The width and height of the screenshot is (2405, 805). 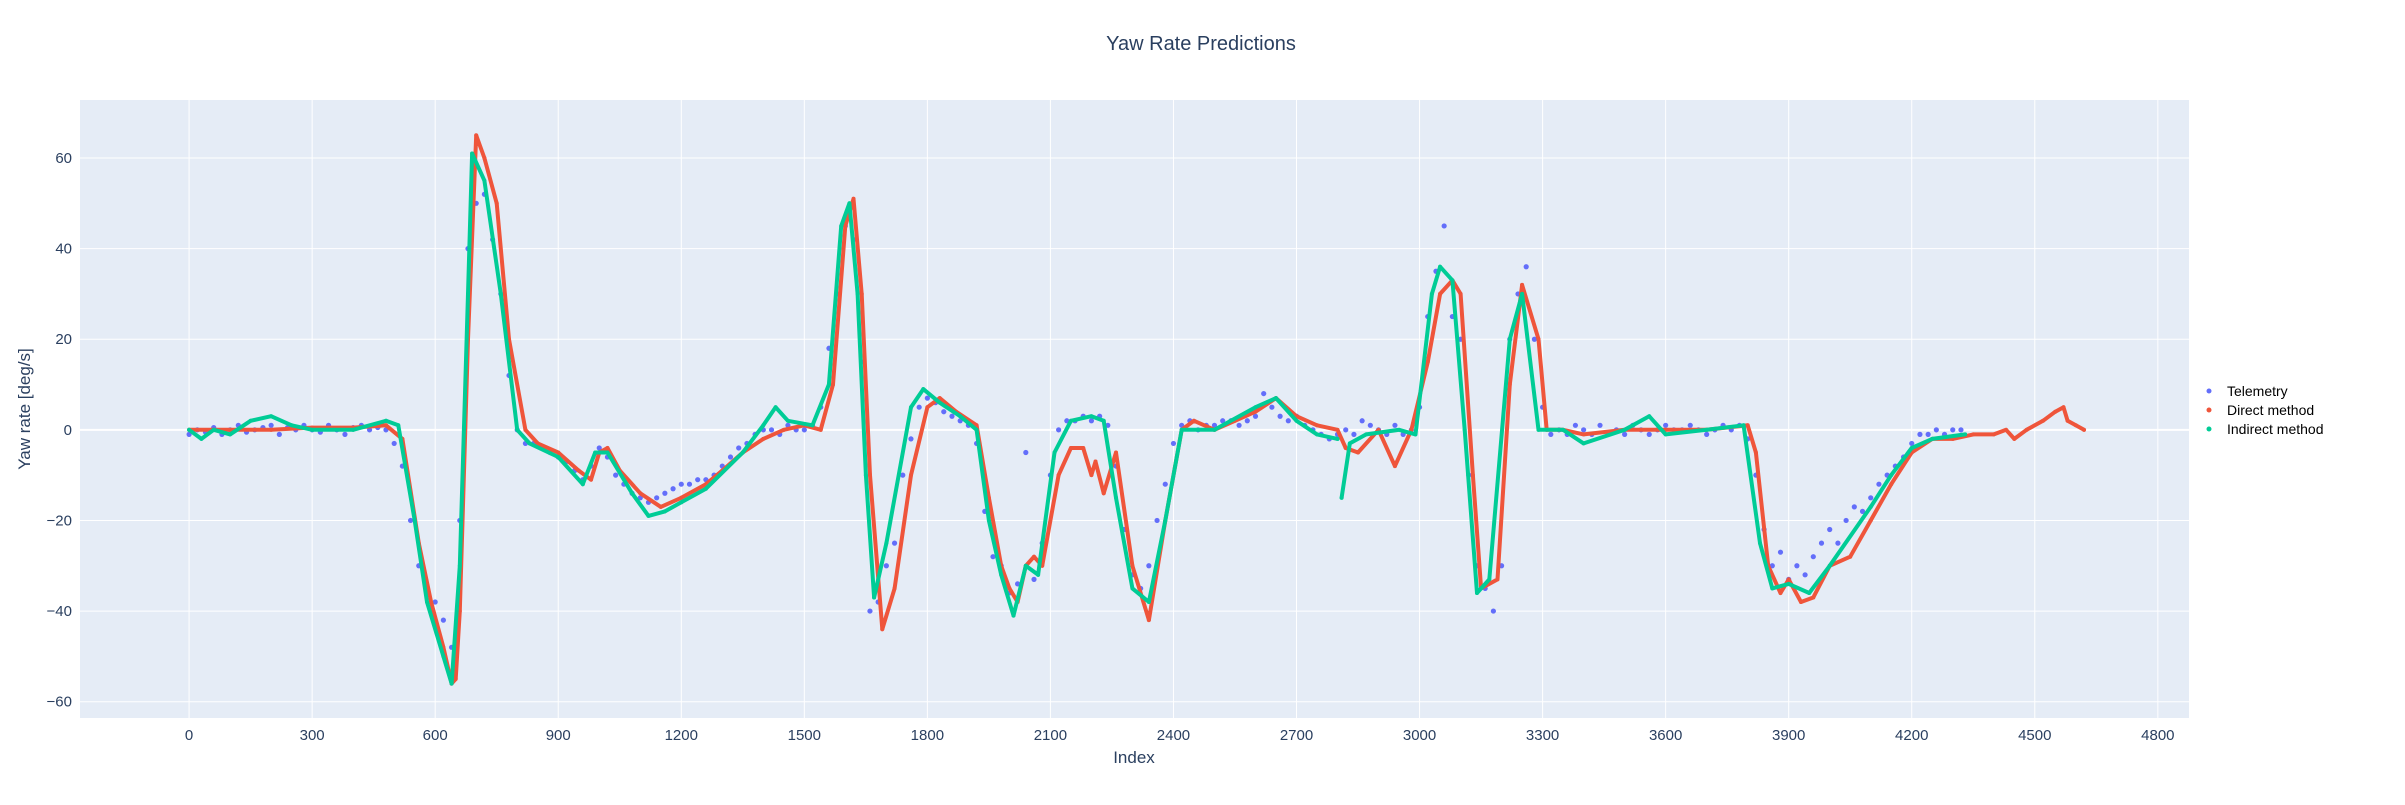 What do you see at coordinates (1296, 735) in the screenshot?
I see `x-tick-label: 2700` at bounding box center [1296, 735].